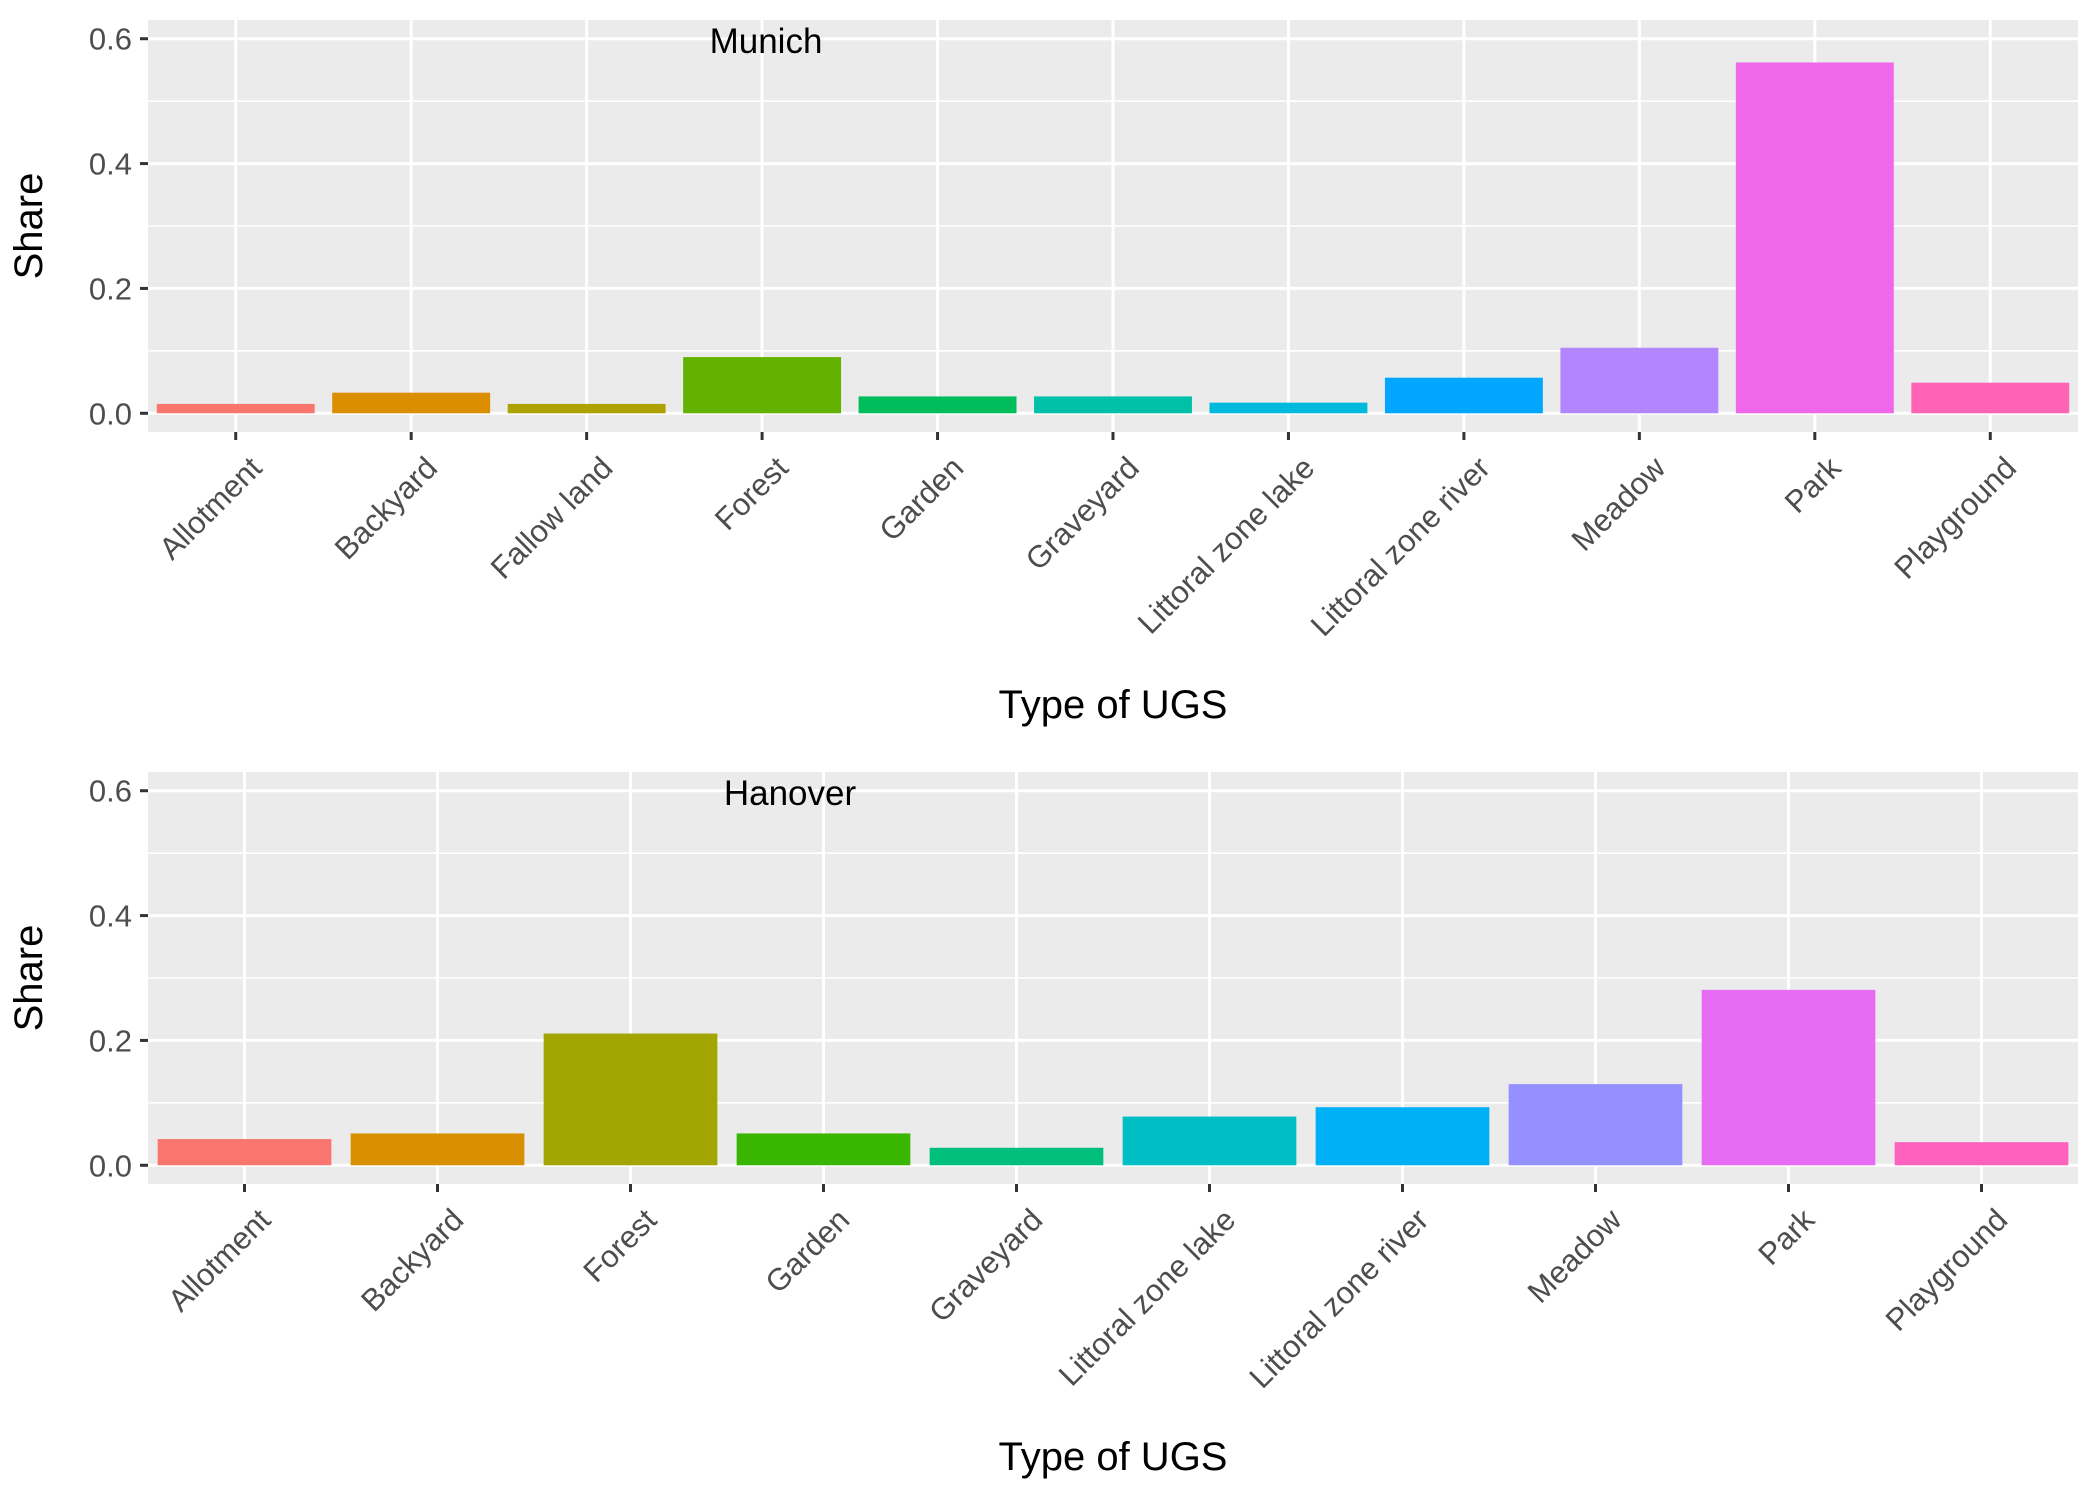 The width and height of the screenshot is (2100, 1500). What do you see at coordinates (552, 518) in the screenshot?
I see `x-tick-label: Fallow land` at bounding box center [552, 518].